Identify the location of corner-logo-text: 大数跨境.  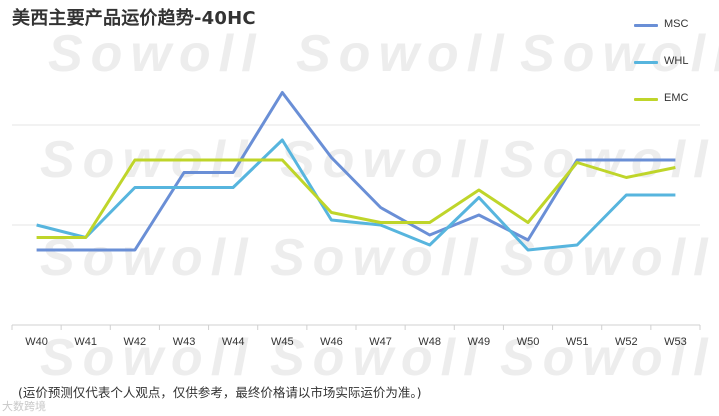
(24, 406).